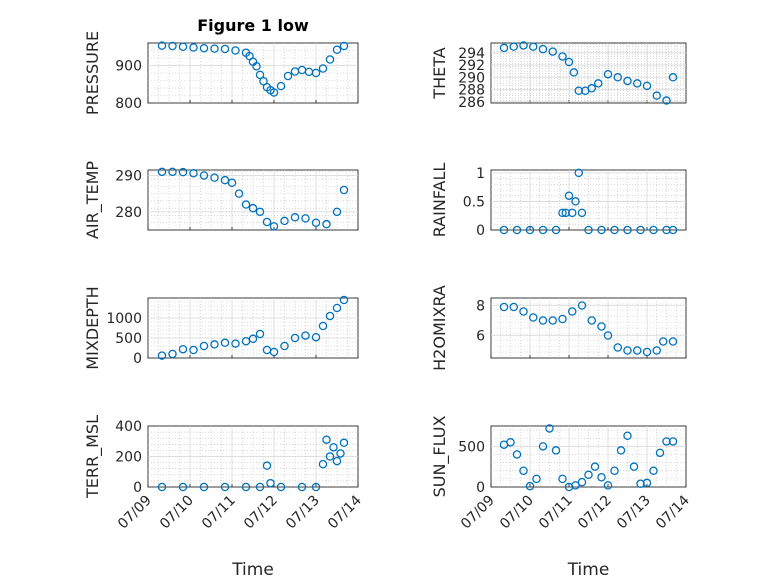 Image resolution: width=778 pixels, height=583 pixels. I want to click on x-tick-label: 07/13, so click(303, 513).